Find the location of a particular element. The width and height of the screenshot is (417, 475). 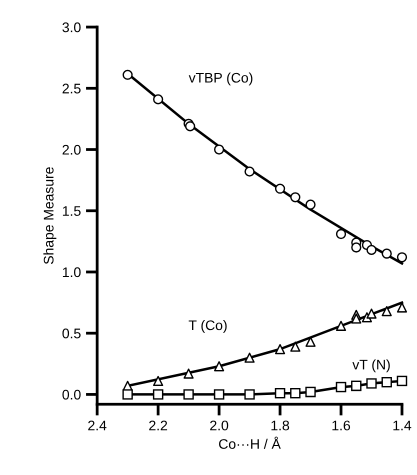

series-label: vT (N) is located at coordinates (371, 365).